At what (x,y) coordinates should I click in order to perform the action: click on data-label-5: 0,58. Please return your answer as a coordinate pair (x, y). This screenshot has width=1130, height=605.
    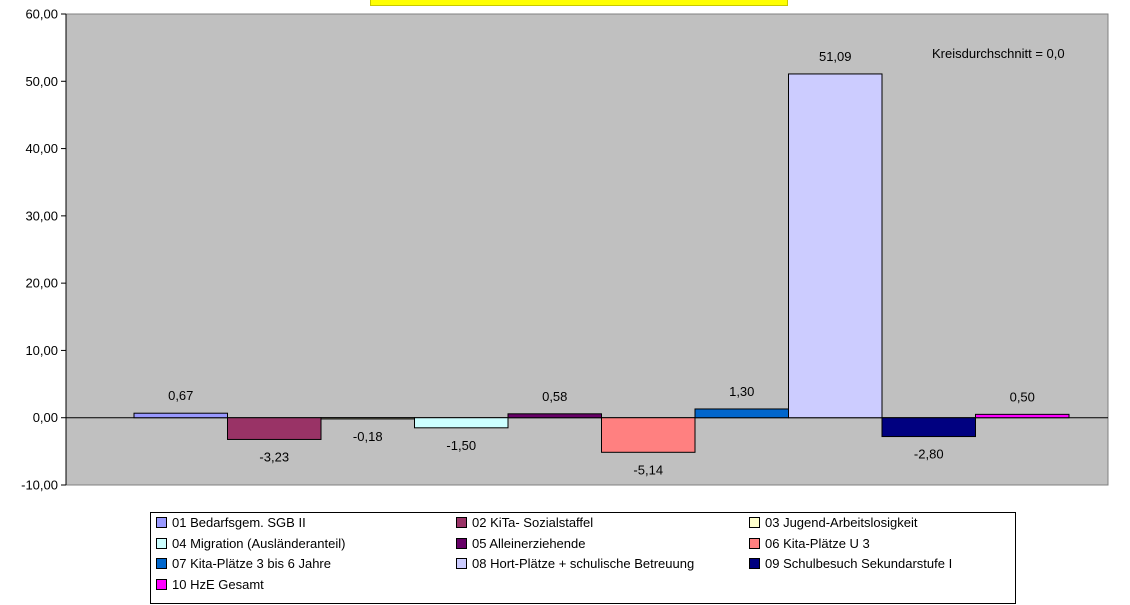
    Looking at the image, I should click on (554, 396).